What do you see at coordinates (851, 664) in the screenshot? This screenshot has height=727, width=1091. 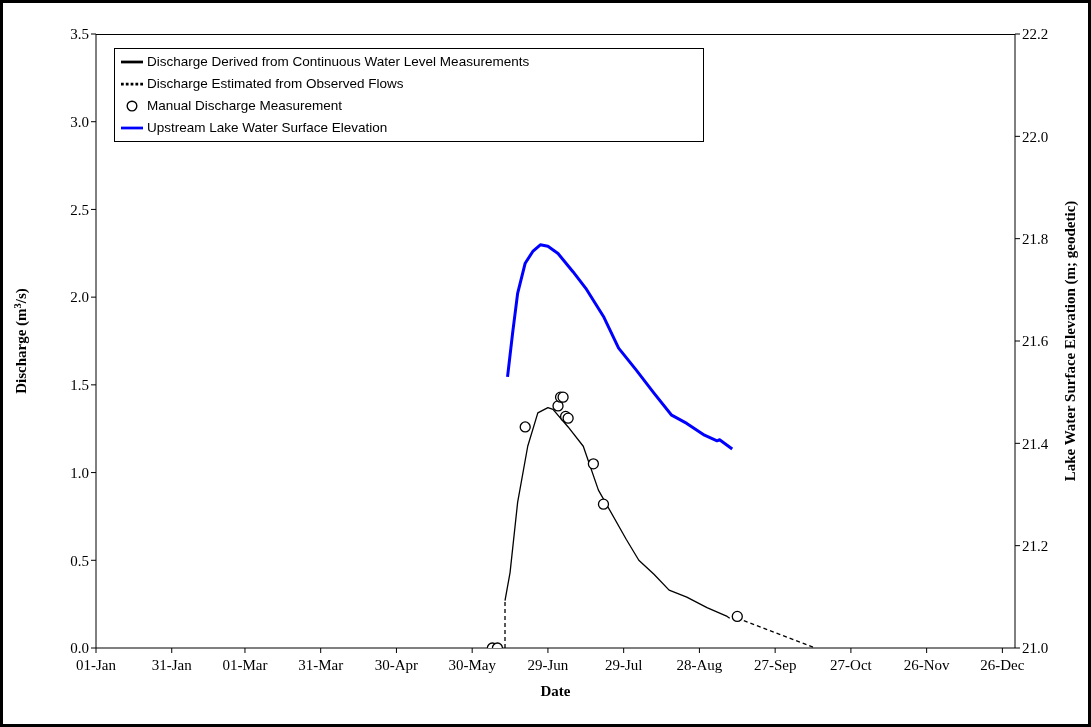 I see `x-tick-label: 27-Oct` at bounding box center [851, 664].